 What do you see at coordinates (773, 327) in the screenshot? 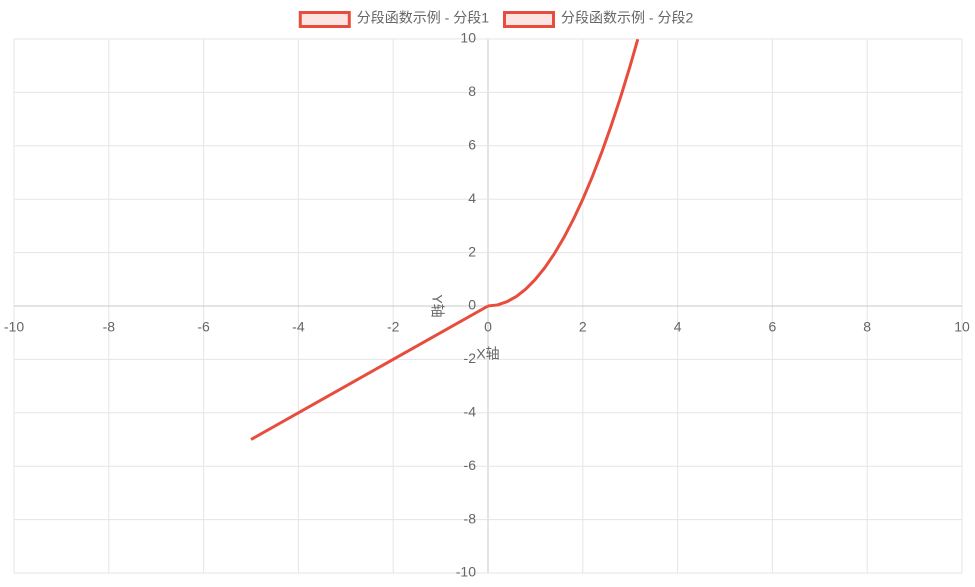
I see `x-tick-label: 6` at bounding box center [773, 327].